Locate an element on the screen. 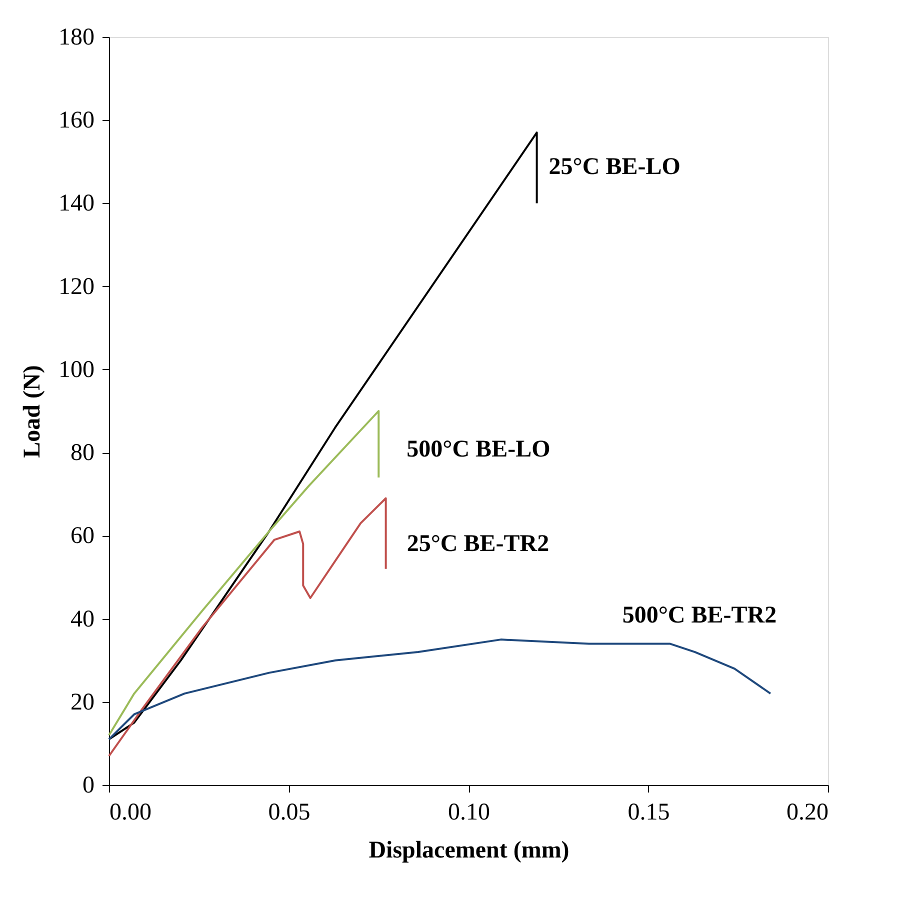 This screenshot has width=901, height=902. x-tick-label: 0.10 is located at coordinates (469, 813).